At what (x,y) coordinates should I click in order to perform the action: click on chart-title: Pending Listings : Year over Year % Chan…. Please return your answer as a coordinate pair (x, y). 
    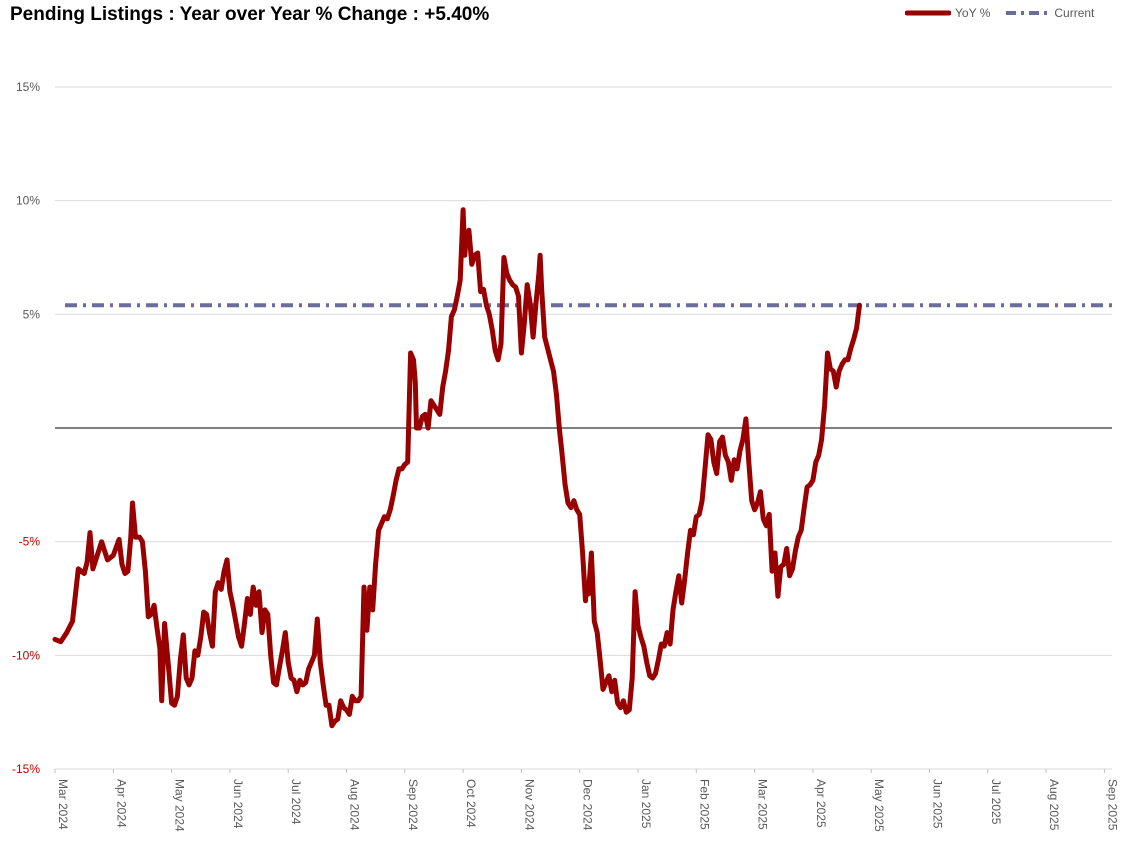
    Looking at the image, I should click on (250, 14).